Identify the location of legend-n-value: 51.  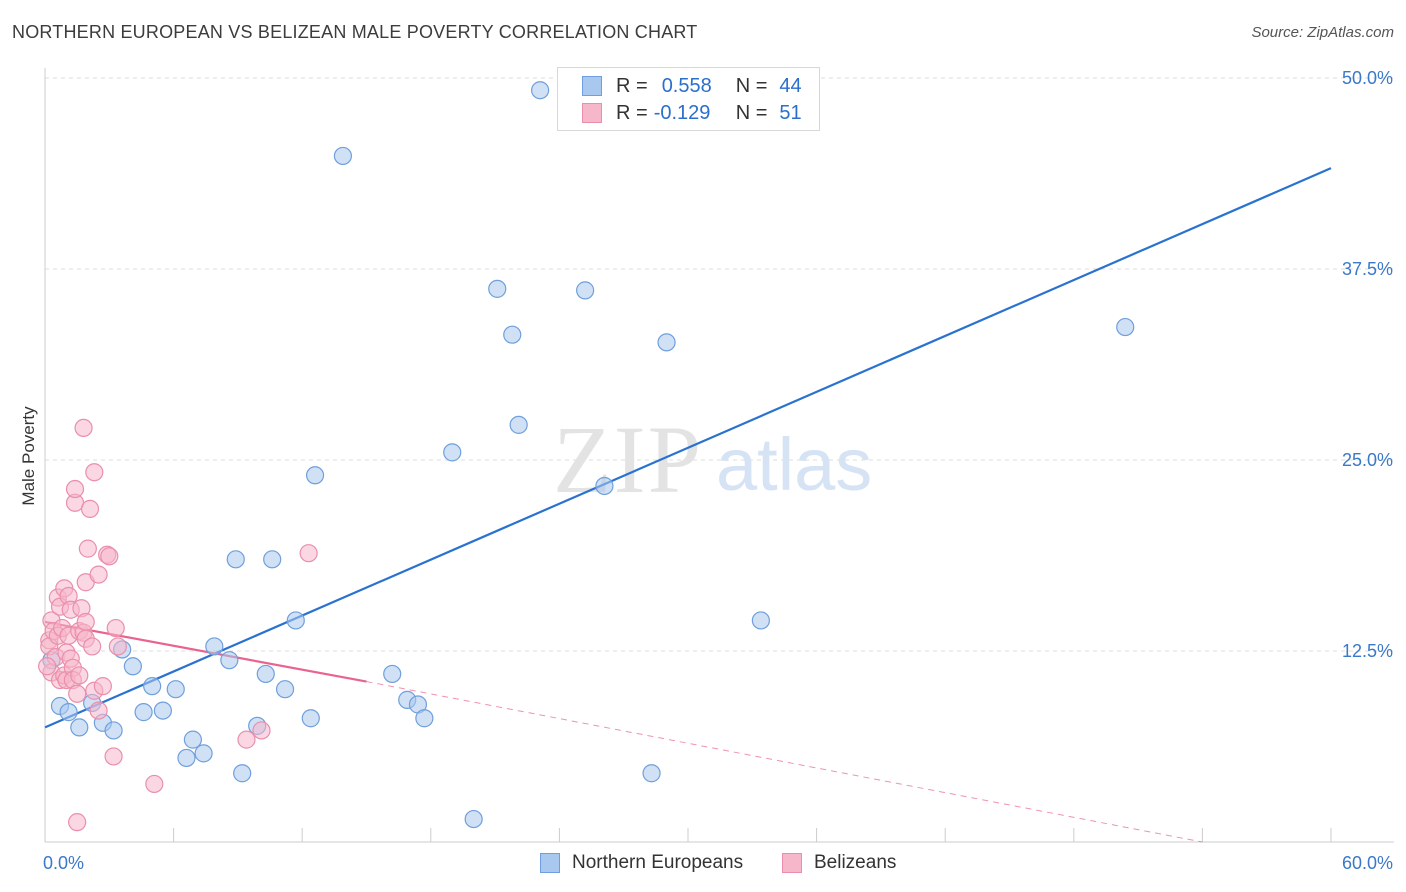
(790, 112).